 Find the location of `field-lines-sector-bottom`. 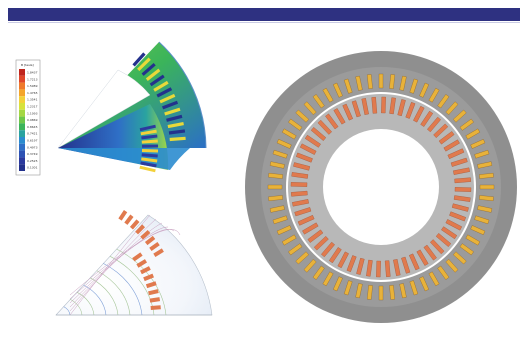

field-lines-sector-bottom is located at coordinates (134, 263).